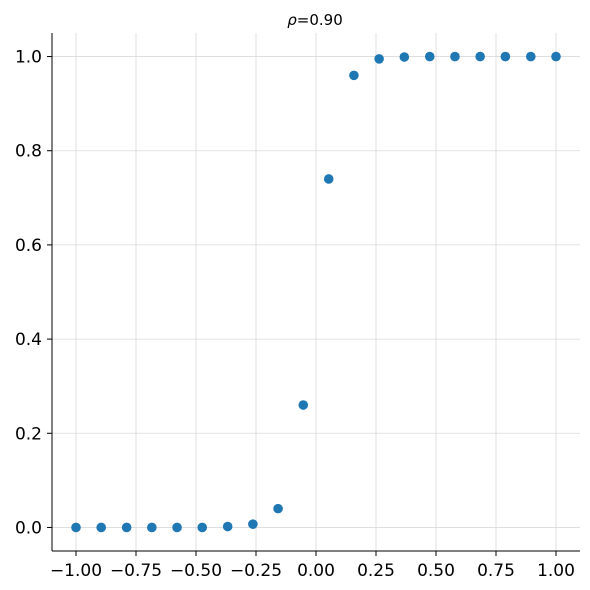  Describe the element at coordinates (436, 571) in the screenshot. I see `x-tick-label: 0.50` at that location.